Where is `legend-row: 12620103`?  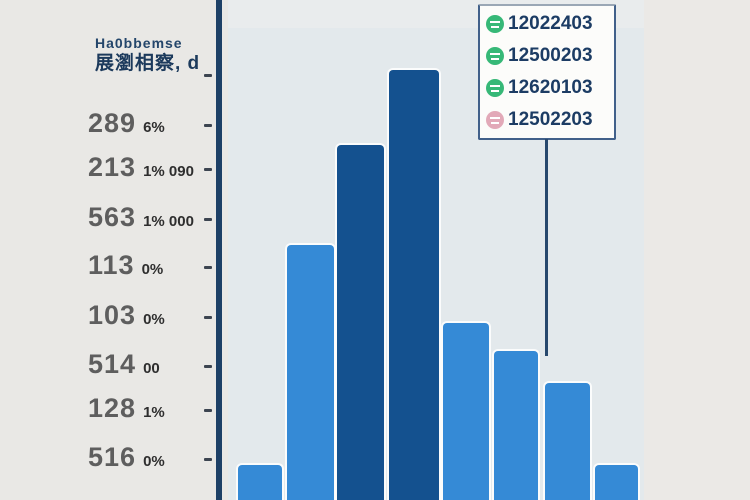
legend-row: 12620103 is located at coordinates (547, 88).